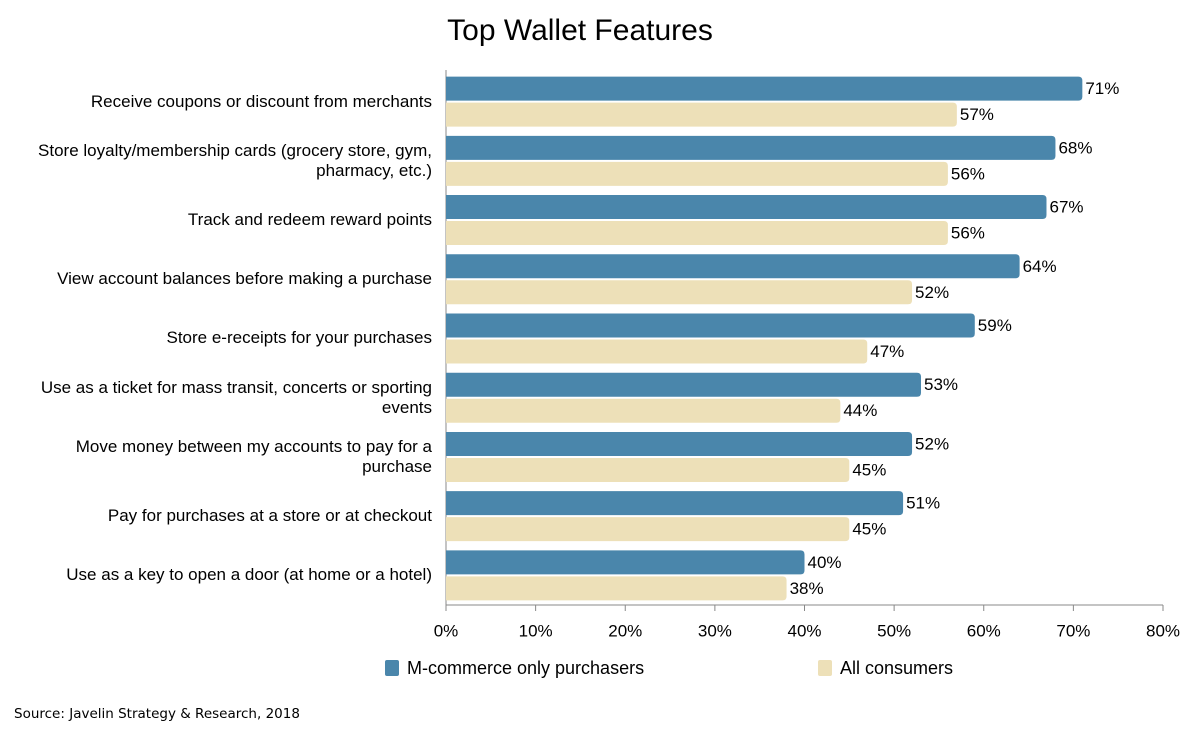 This screenshot has width=1200, height=735. Describe the element at coordinates (525, 668) in the screenshot. I see `legend-label: M-commerce only purchasers` at that location.